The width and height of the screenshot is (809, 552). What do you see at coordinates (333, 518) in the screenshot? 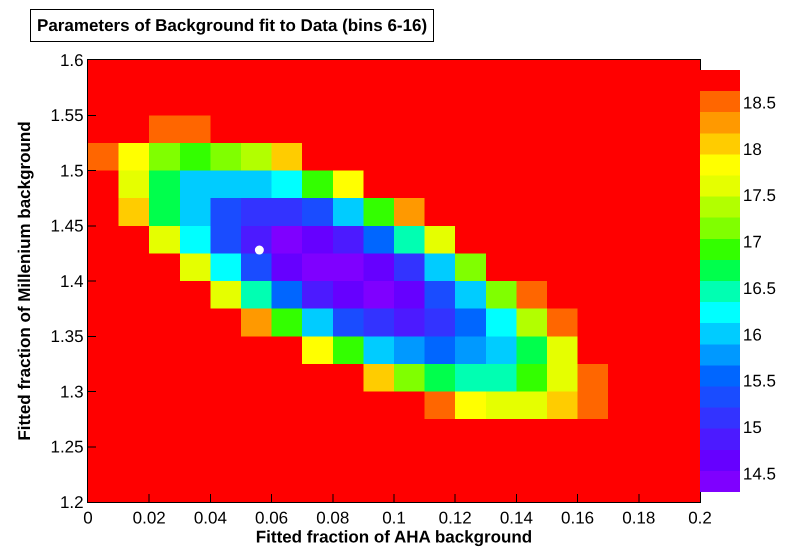
I see `x-tick-label: 0.08` at bounding box center [333, 518].